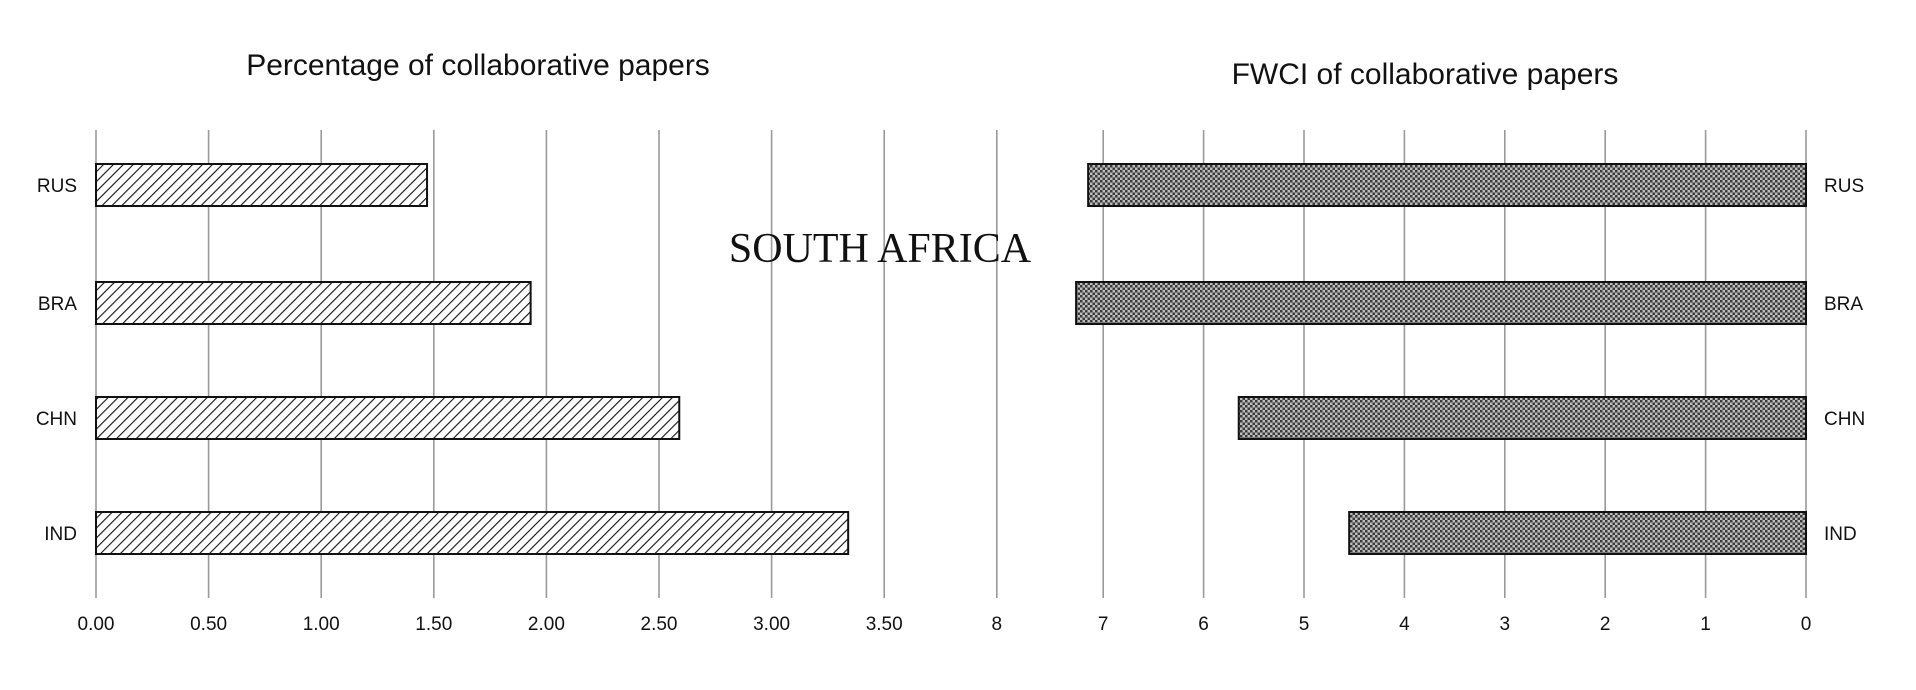  What do you see at coordinates (1806, 624) in the screenshot?
I see `right-x-tick-label: 0` at bounding box center [1806, 624].